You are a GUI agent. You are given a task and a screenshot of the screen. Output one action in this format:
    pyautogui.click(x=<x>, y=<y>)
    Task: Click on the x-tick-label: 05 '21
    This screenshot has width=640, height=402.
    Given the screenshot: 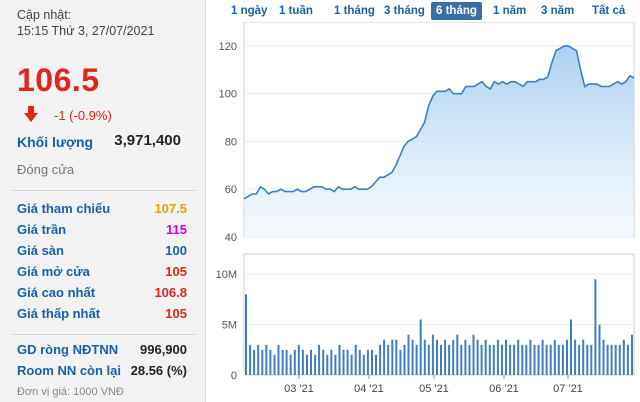 What is the action you would take?
    pyautogui.click(x=434, y=389)
    